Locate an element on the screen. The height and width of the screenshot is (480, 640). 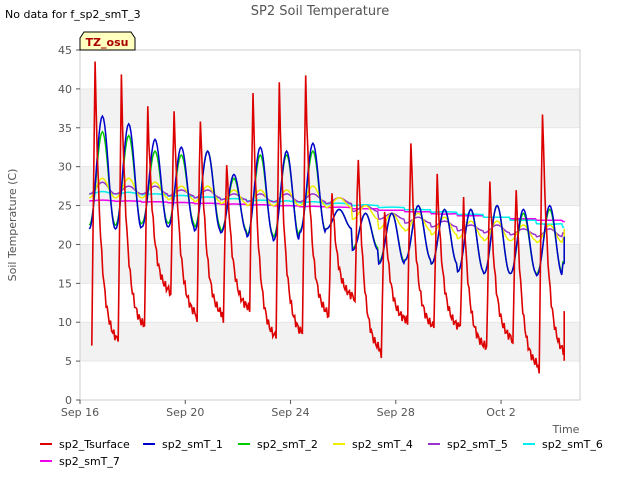
legend-label: sp2_smT_5 is located at coordinates (477, 444).